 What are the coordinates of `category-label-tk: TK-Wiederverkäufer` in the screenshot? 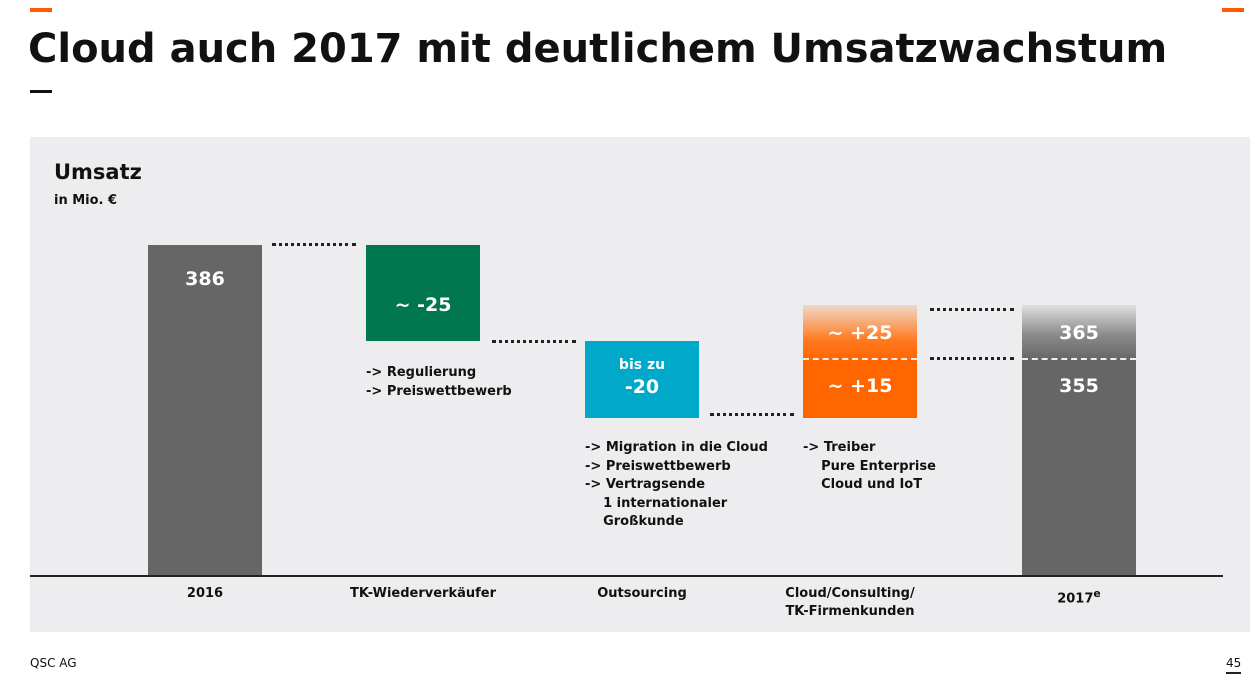 It's located at (423, 593).